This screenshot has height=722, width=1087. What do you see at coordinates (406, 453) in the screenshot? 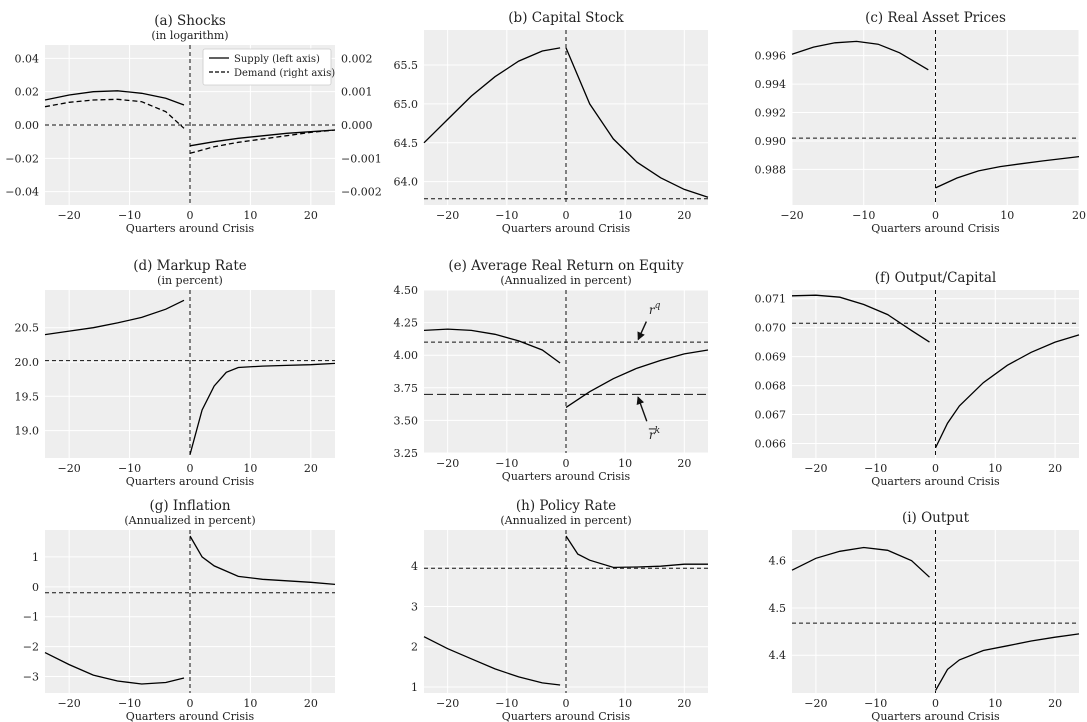
I see `y-tick-label: 3.25` at bounding box center [406, 453].